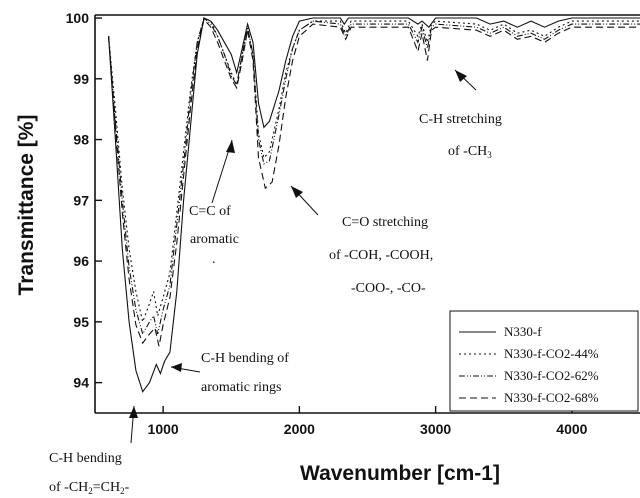 Image resolution: width=640 pixels, height=498 pixels. What do you see at coordinates (81, 261) in the screenshot?
I see `y-tick-label: 96` at bounding box center [81, 261].